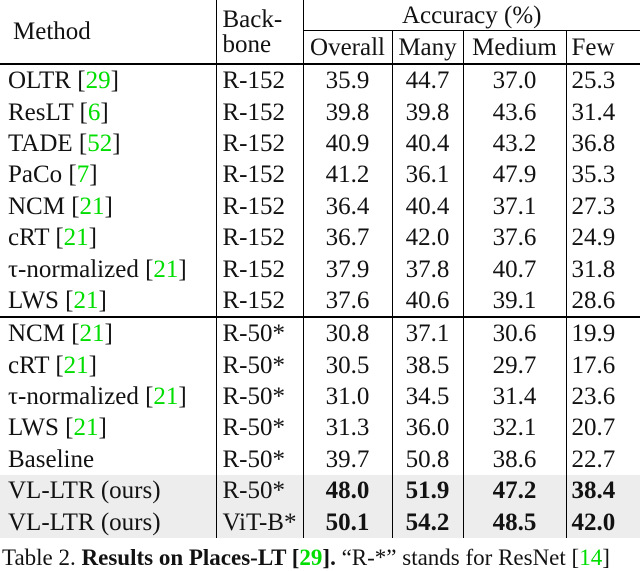 This screenshot has height=571, width=640. I want to click on many-cell: 54.2, so click(428, 522).